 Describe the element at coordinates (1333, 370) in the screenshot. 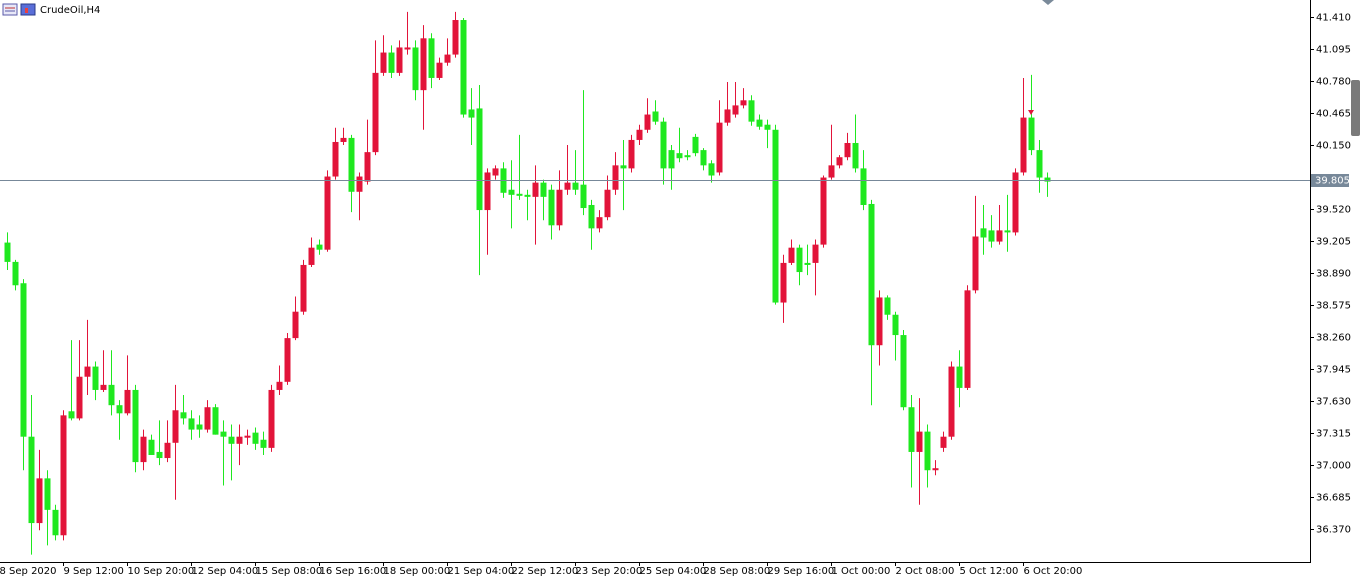

I see `y-tick-label: 37.945` at that location.